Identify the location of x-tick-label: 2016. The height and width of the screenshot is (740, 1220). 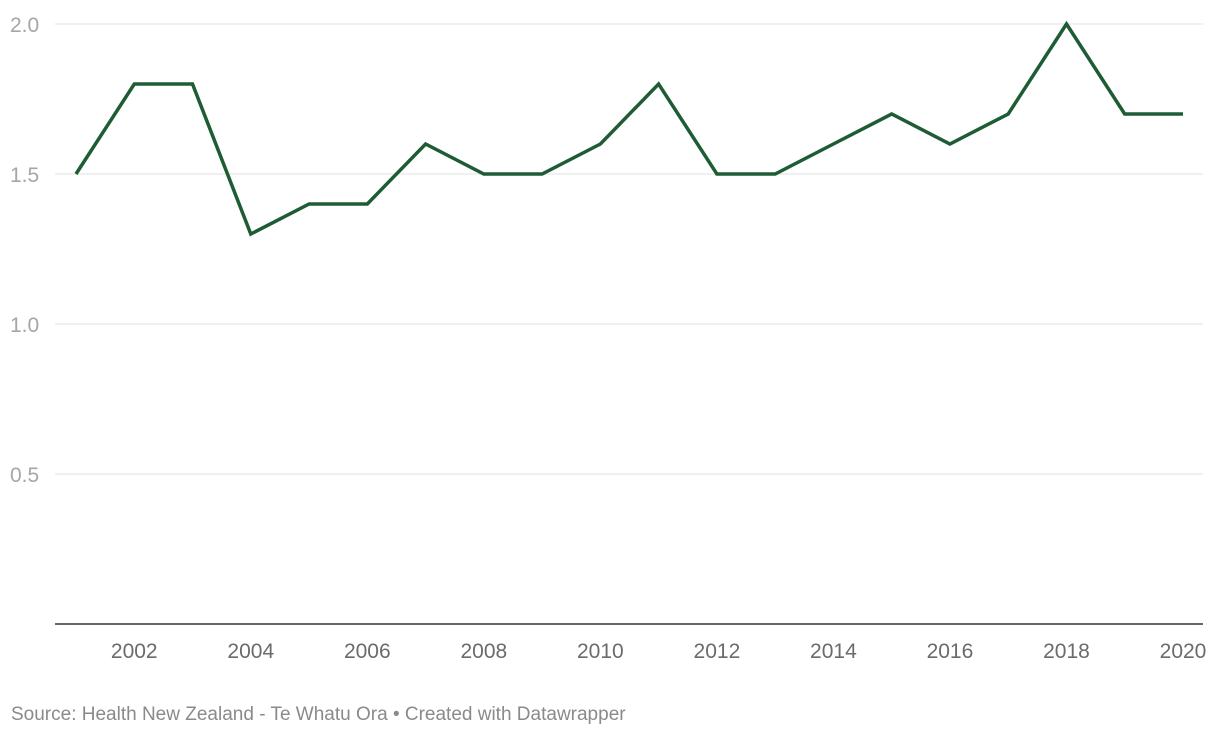
(950, 651).